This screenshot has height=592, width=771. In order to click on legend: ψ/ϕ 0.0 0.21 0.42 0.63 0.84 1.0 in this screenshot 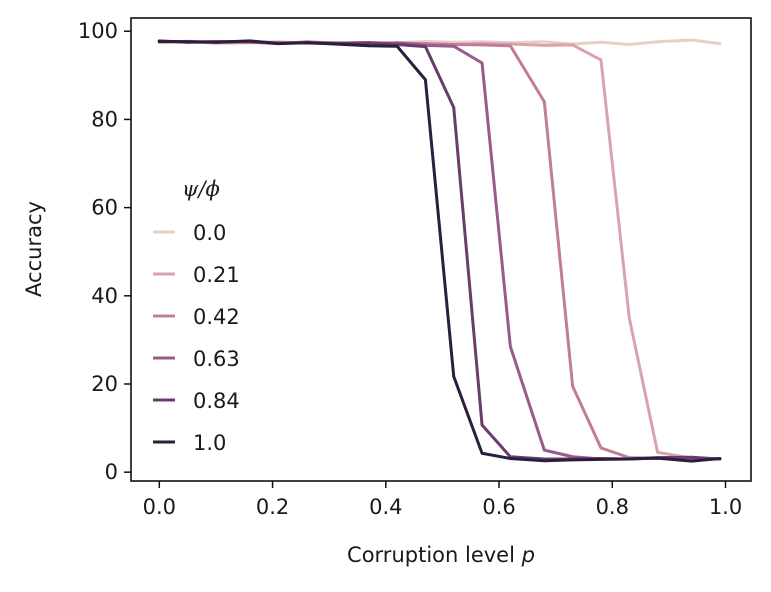, I will do `click(196, 316)`.